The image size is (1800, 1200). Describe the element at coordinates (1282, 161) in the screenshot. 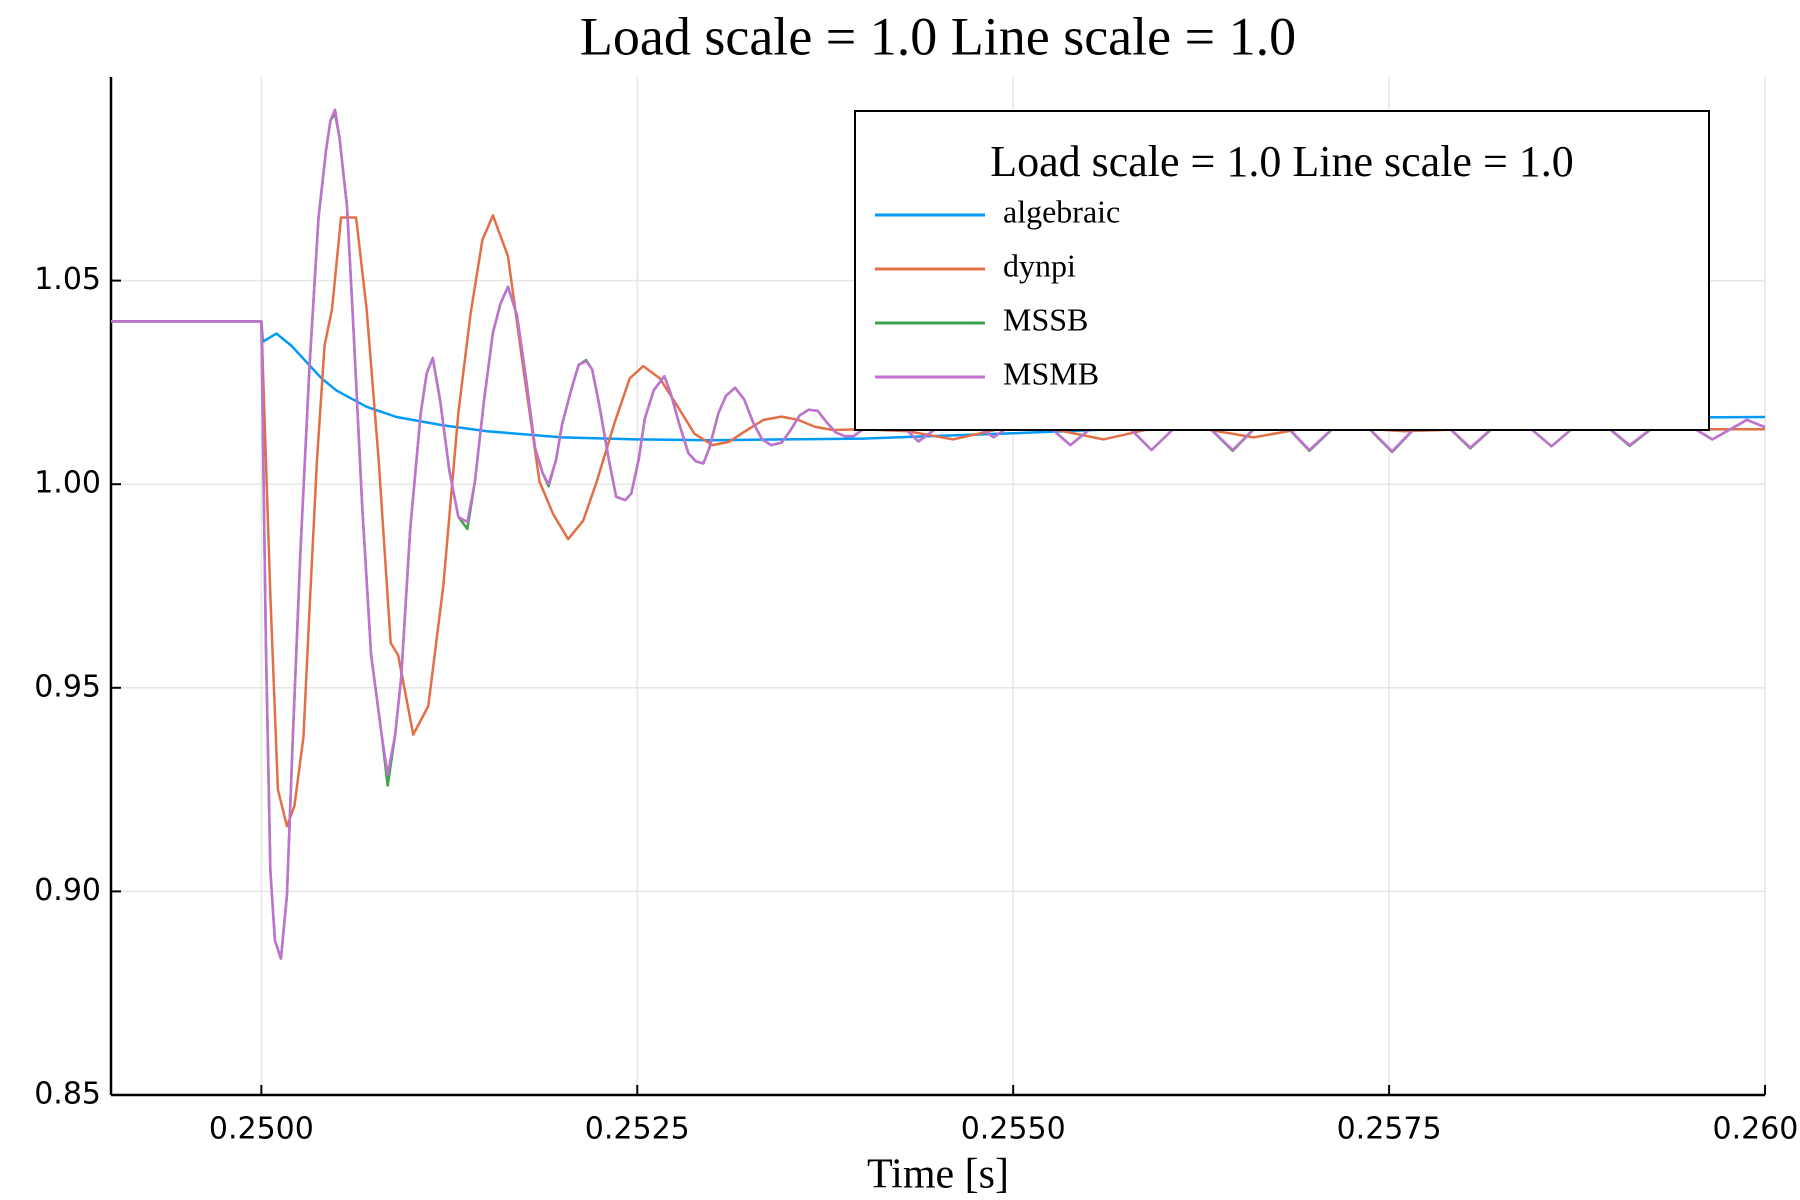

I see `legend-title: Load scale = 1.0 Line scale = 1.0` at that location.